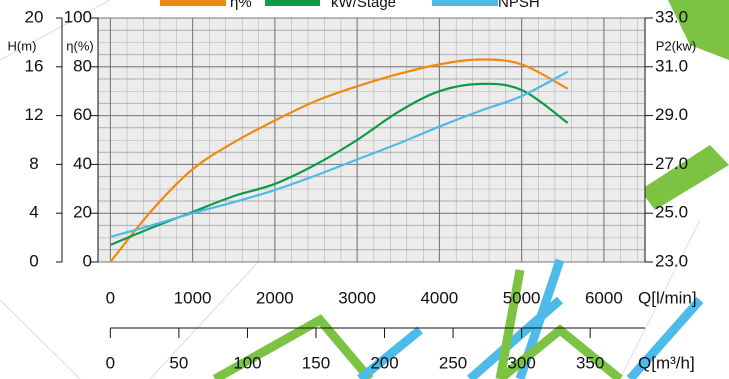 This screenshot has height=379, width=729. Describe the element at coordinates (439, 297) in the screenshot. I see `x-tick-label: 4000` at that location.